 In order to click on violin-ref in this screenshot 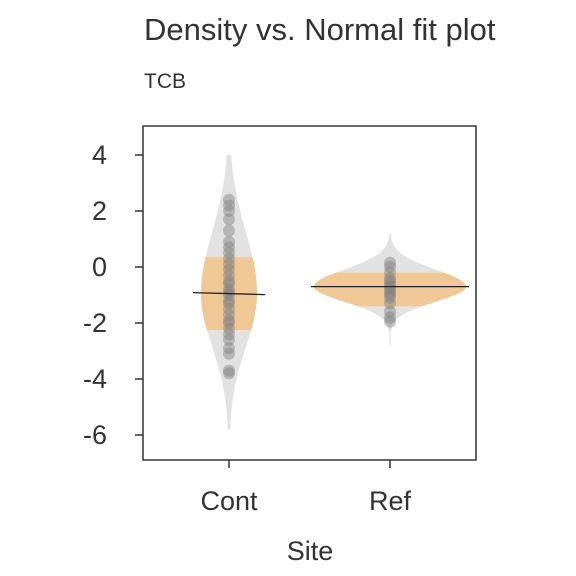, I will do `click(390, 289)`.